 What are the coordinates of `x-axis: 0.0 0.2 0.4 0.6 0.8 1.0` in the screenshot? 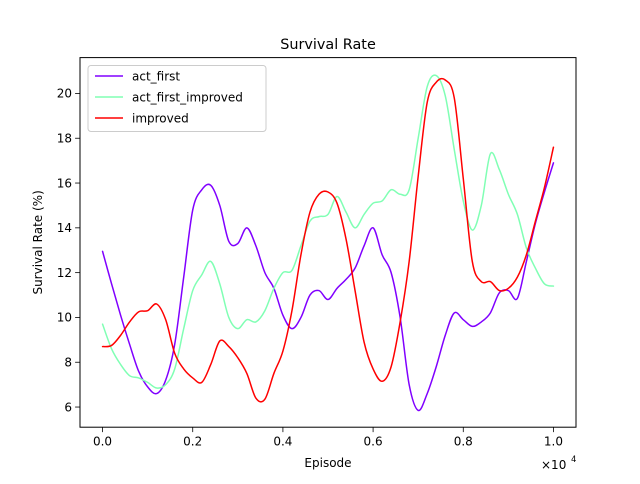 It's located at (328, 438).